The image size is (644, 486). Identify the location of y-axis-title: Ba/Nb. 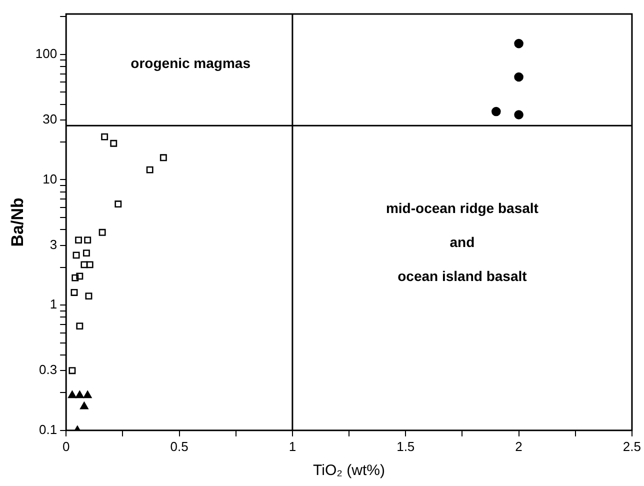
(17, 222).